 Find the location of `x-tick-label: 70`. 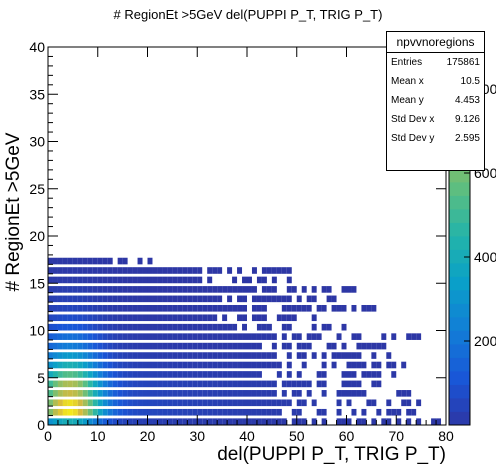

x-tick-label: 70 is located at coordinates (396, 436).